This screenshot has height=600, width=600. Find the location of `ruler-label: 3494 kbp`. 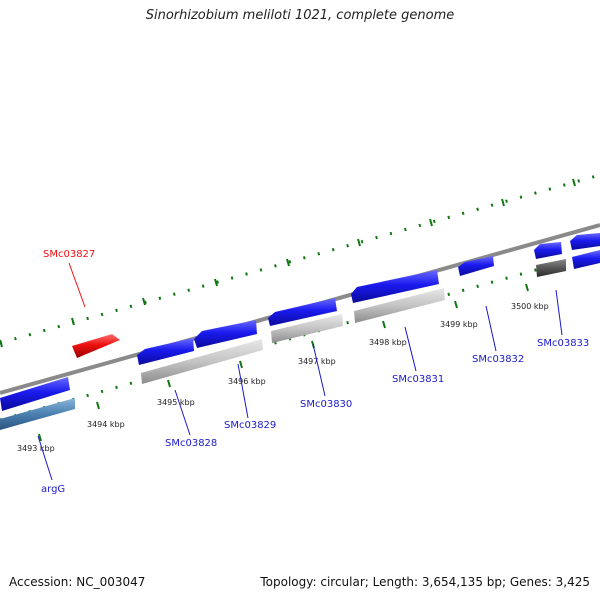

ruler-label: 3494 kbp is located at coordinates (106, 424).